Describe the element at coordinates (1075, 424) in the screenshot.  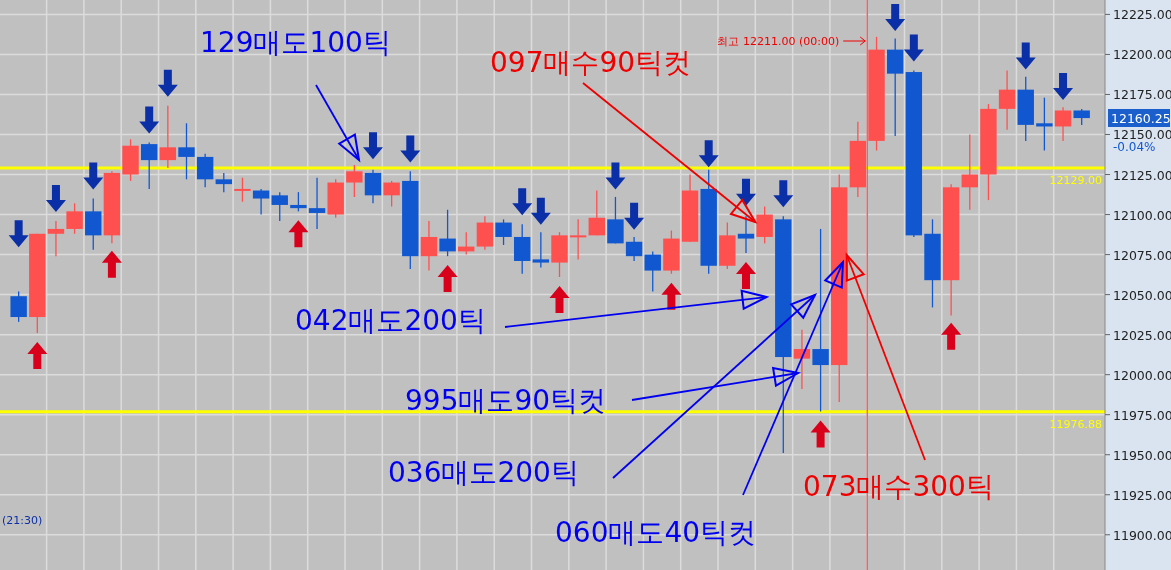
I see `ref-line-label: 11976.88` at that location.